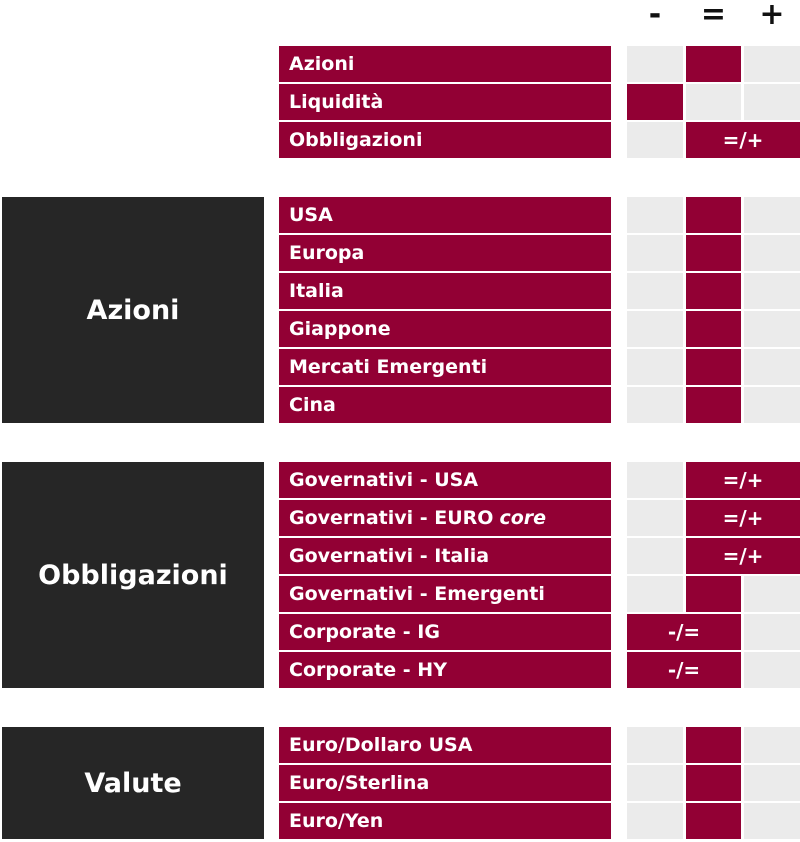 This screenshot has width=800, height=842. I want to click on row-label: Governativi - Italia, so click(445, 556).